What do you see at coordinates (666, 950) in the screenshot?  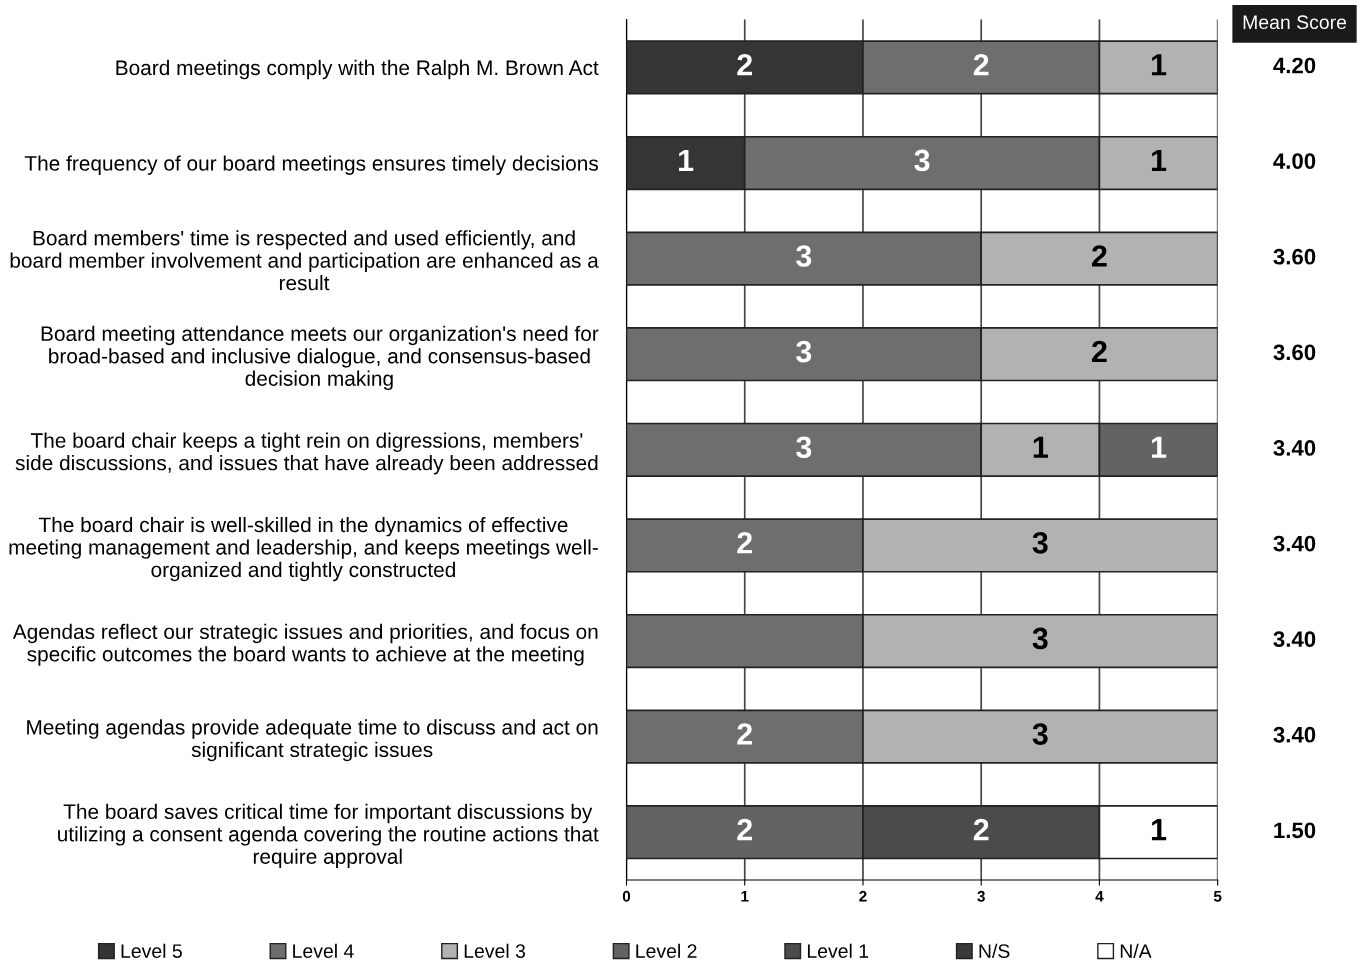 I see `legend-label: Level 2` at bounding box center [666, 950].